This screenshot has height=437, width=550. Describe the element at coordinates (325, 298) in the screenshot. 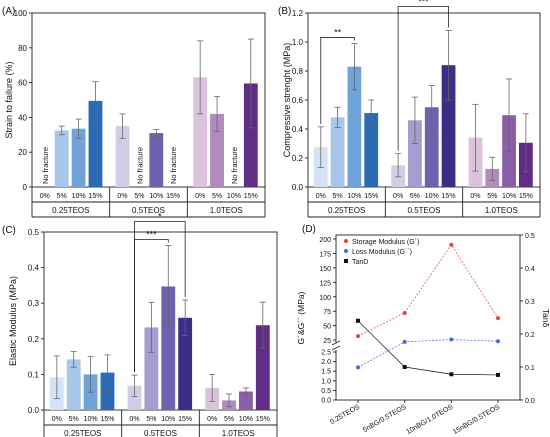

I see `y-left-tick-label: 100` at that location.